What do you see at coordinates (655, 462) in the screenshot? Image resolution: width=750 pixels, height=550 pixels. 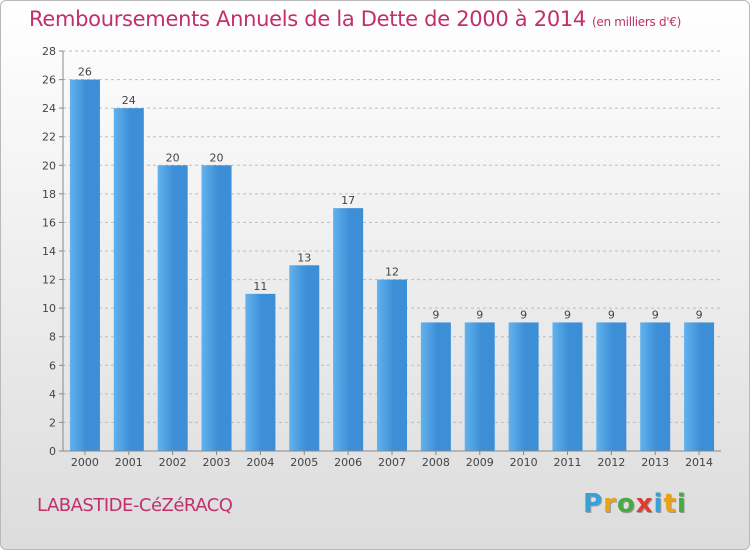 I see `x-tick-label: 2013` at bounding box center [655, 462].